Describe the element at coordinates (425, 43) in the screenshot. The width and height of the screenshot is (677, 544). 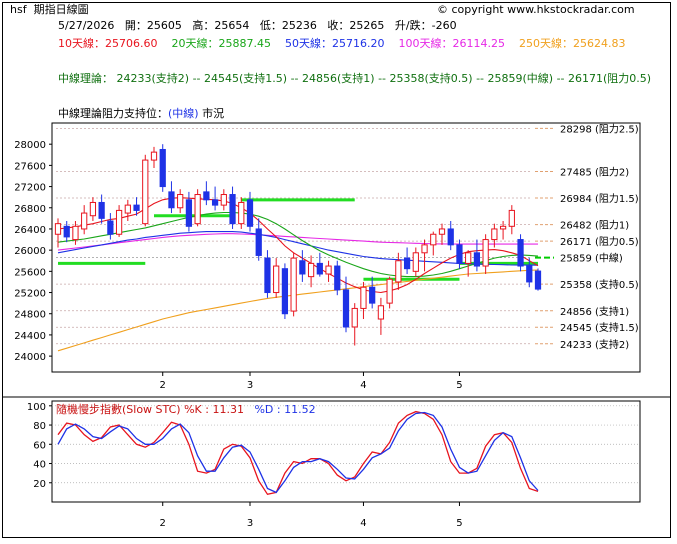
I see `ma100-label: 100天線：` at that location.